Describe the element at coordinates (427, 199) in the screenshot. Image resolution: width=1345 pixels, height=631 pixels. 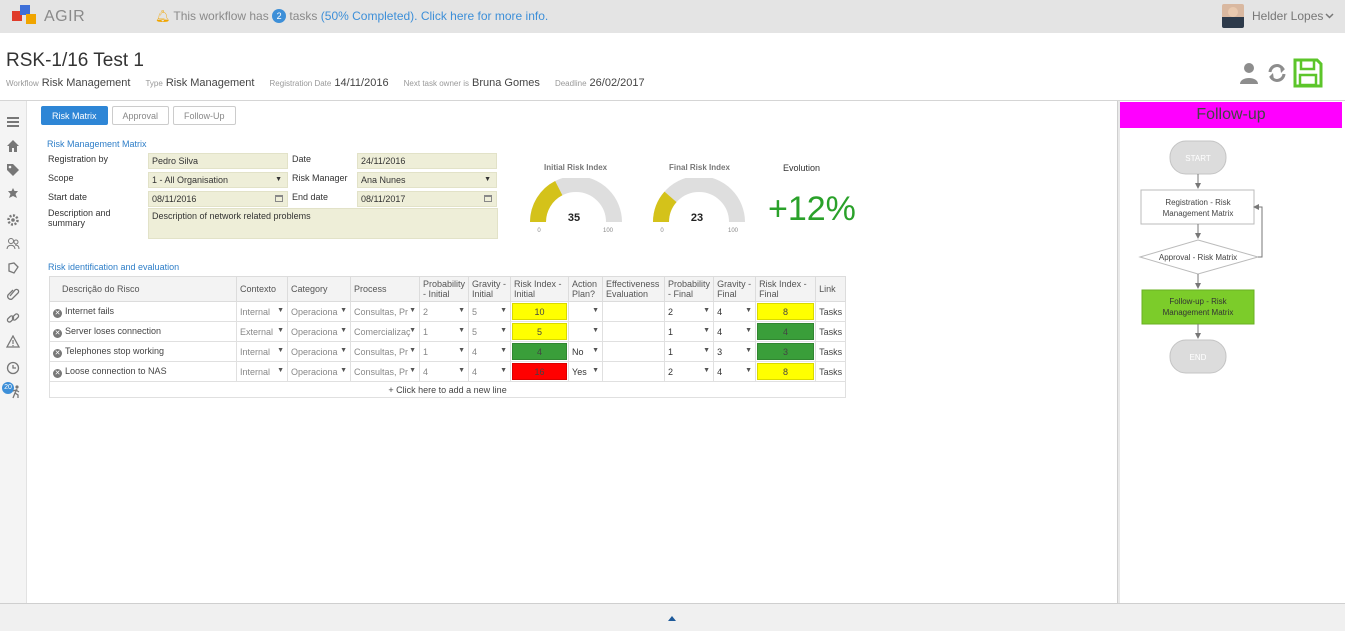
I see `end-date-field: 08/11/2017` at that location.